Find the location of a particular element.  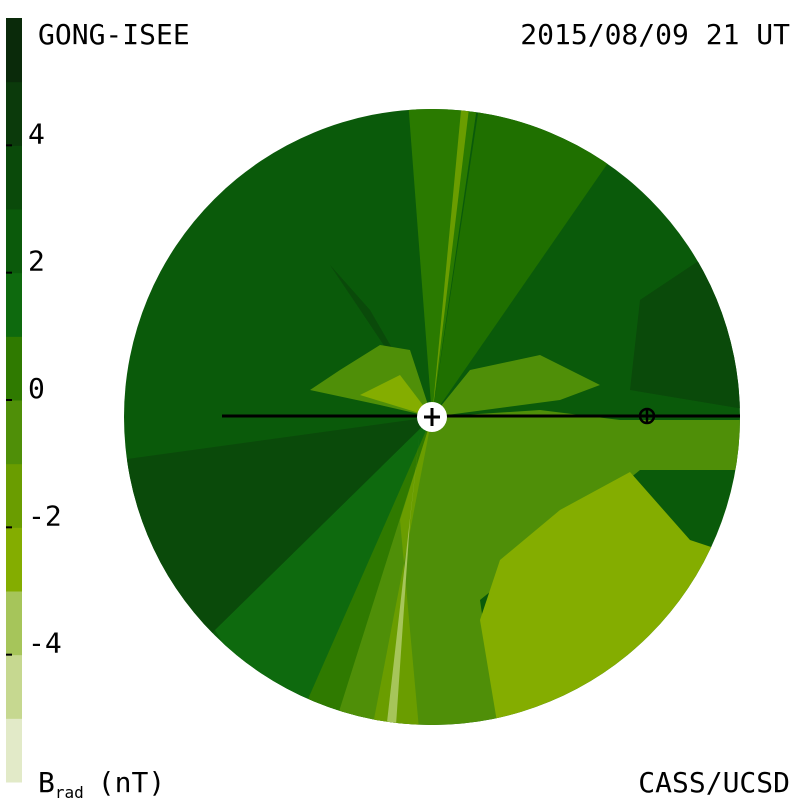

header-left: GONG-ISEE is located at coordinates (114, 34).